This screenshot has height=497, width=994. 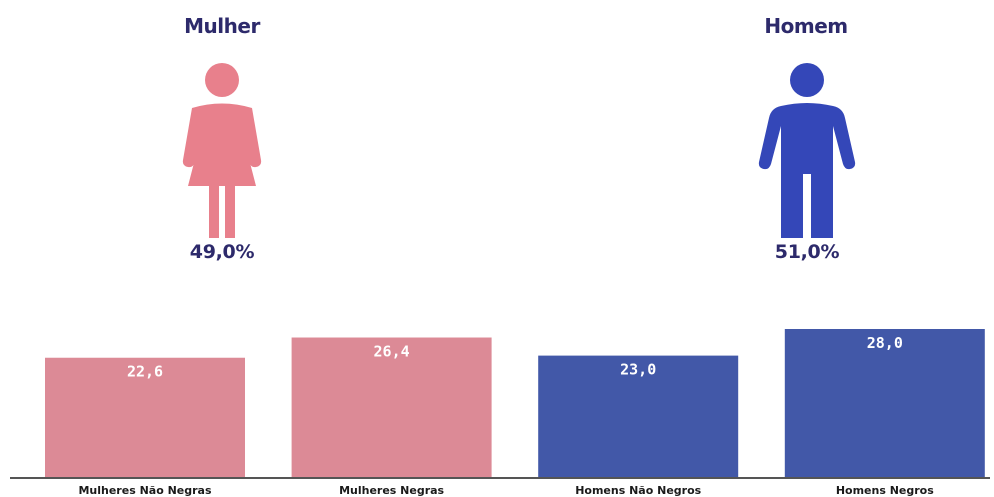 What do you see at coordinates (222, 252) in the screenshot?
I see `female-percent: 49,0%` at bounding box center [222, 252].